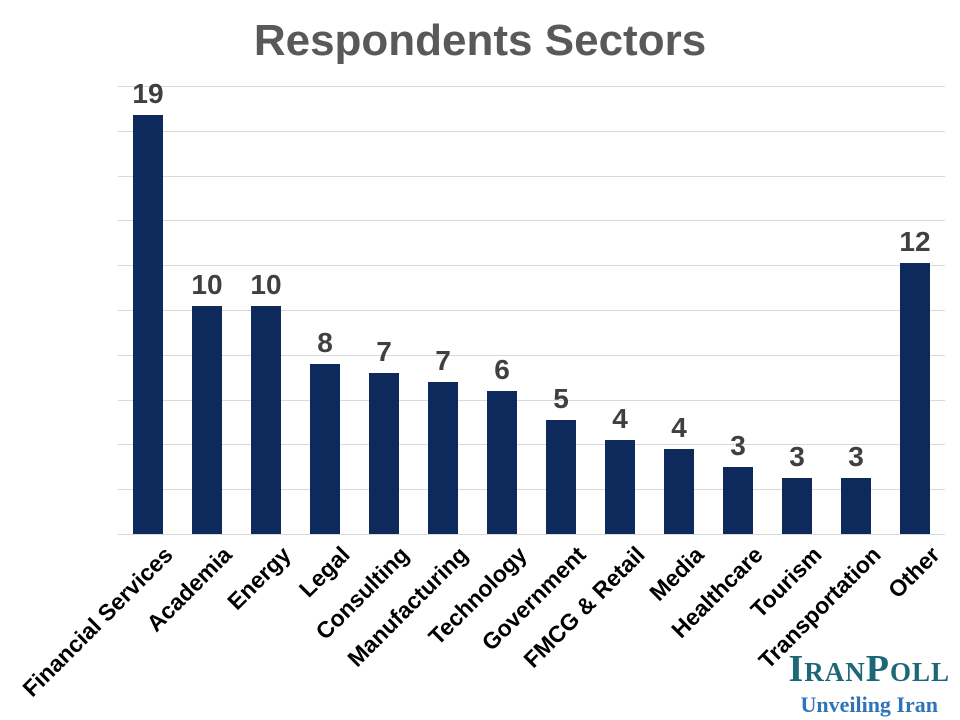 The image size is (960, 720). Describe the element at coordinates (561, 399) in the screenshot. I see `data-label-government: 5` at that location.